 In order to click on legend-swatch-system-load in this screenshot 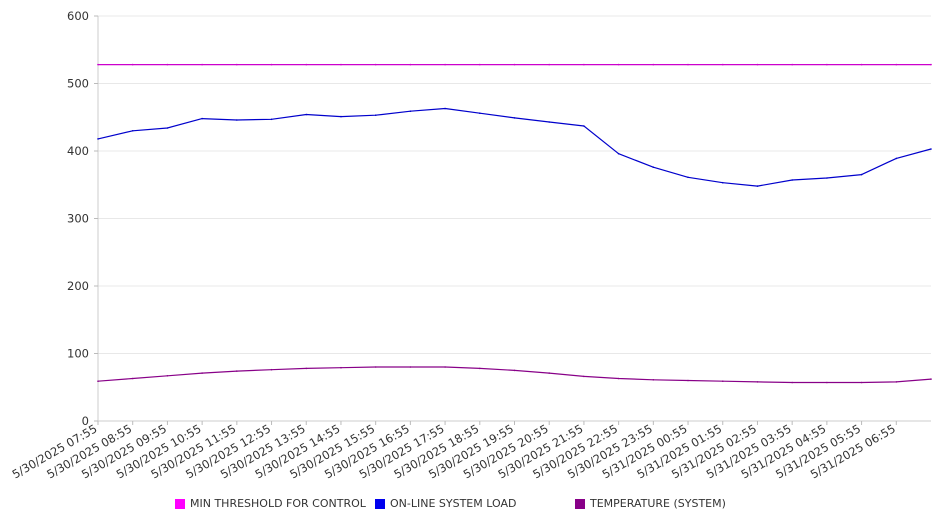, I will do `click(380, 503)`.